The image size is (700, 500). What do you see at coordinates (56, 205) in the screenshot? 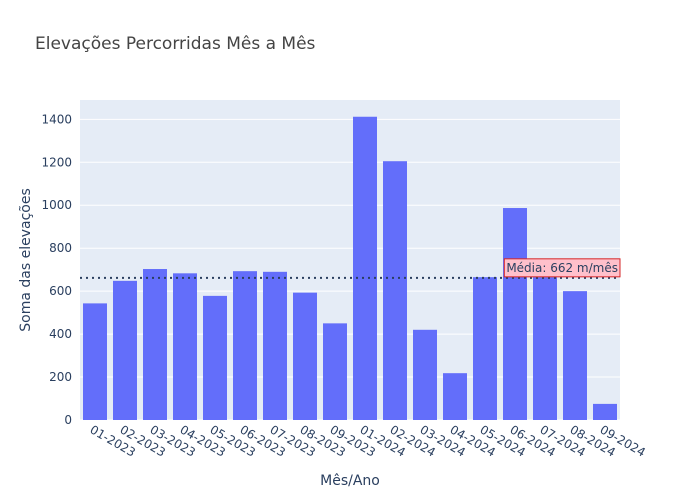
I see `y-tick-label: 1000` at bounding box center [56, 205].